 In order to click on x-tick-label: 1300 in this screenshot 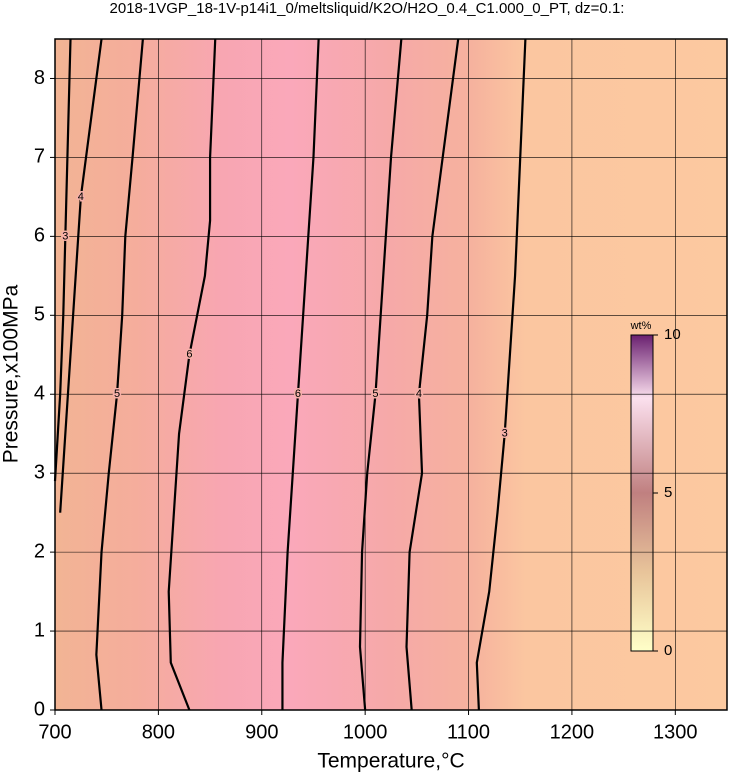, I will do `click(675, 732)`.